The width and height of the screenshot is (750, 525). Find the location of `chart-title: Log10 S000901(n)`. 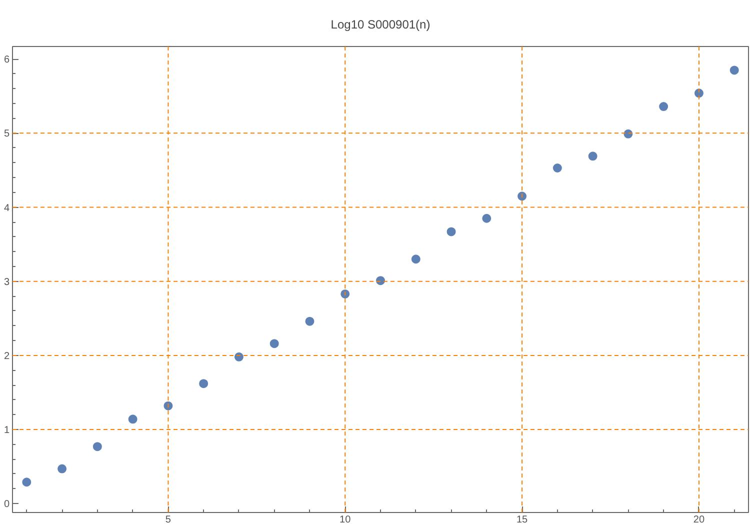

chart-title: Log10 S000901(n) is located at coordinates (380, 25).